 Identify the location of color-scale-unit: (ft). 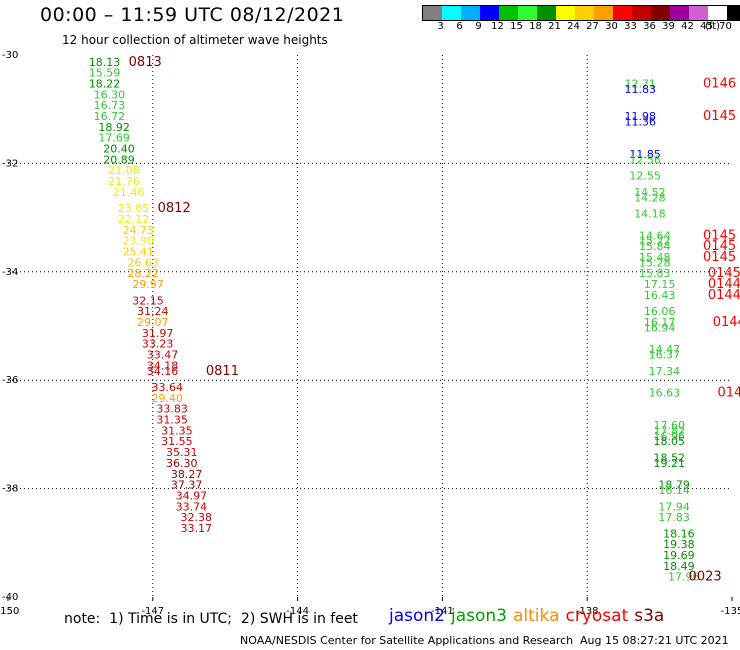
(713, 26).